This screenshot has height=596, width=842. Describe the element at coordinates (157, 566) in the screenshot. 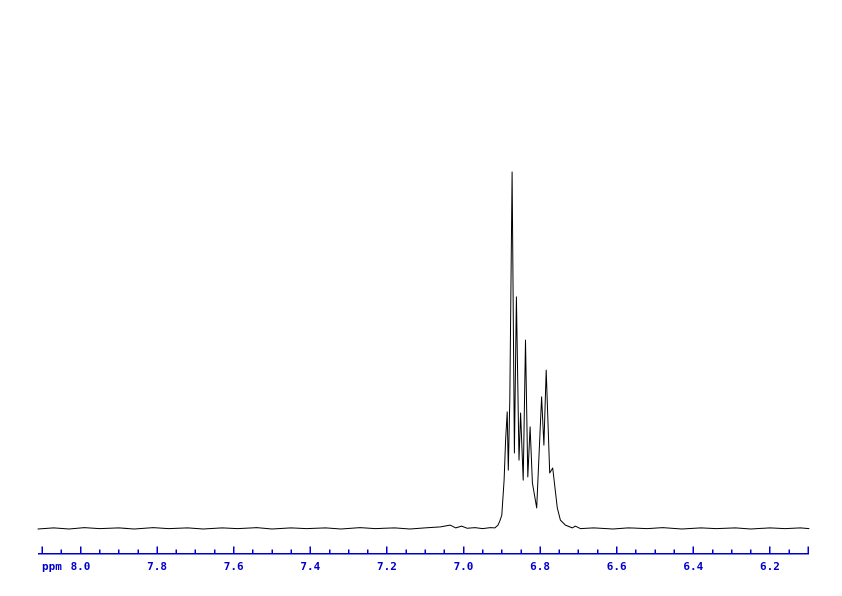

I see `x-axis-tick-label: 7.8` at that location.